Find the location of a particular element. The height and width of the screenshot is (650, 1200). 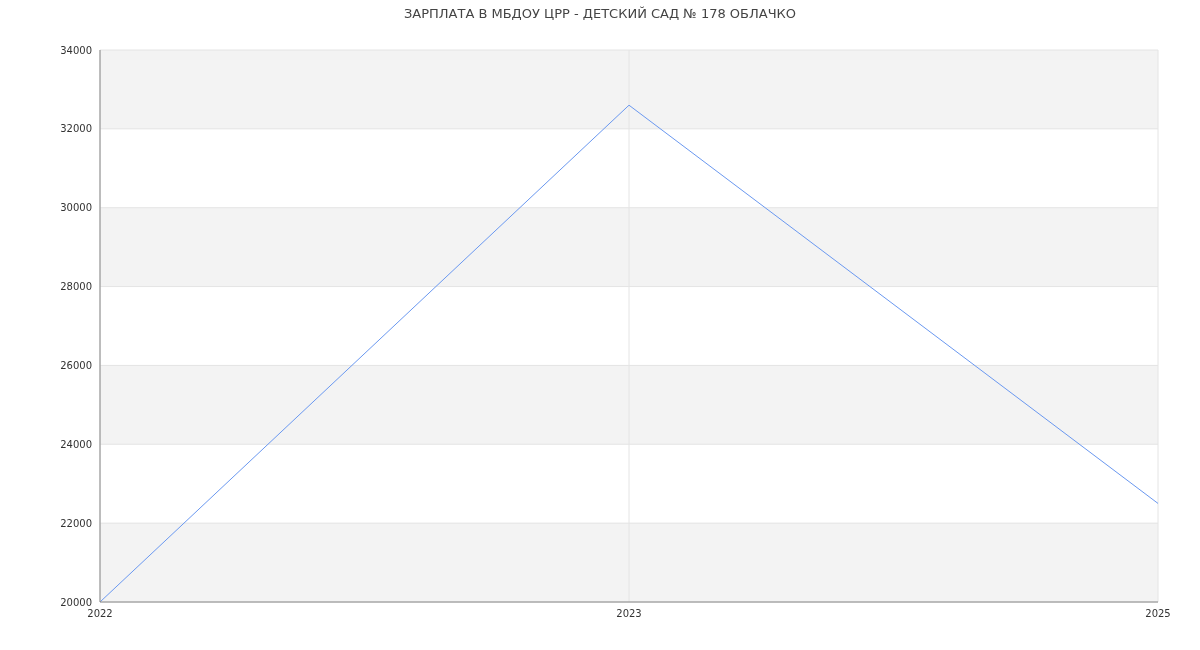

x-tick-label: 2022 is located at coordinates (100, 614).